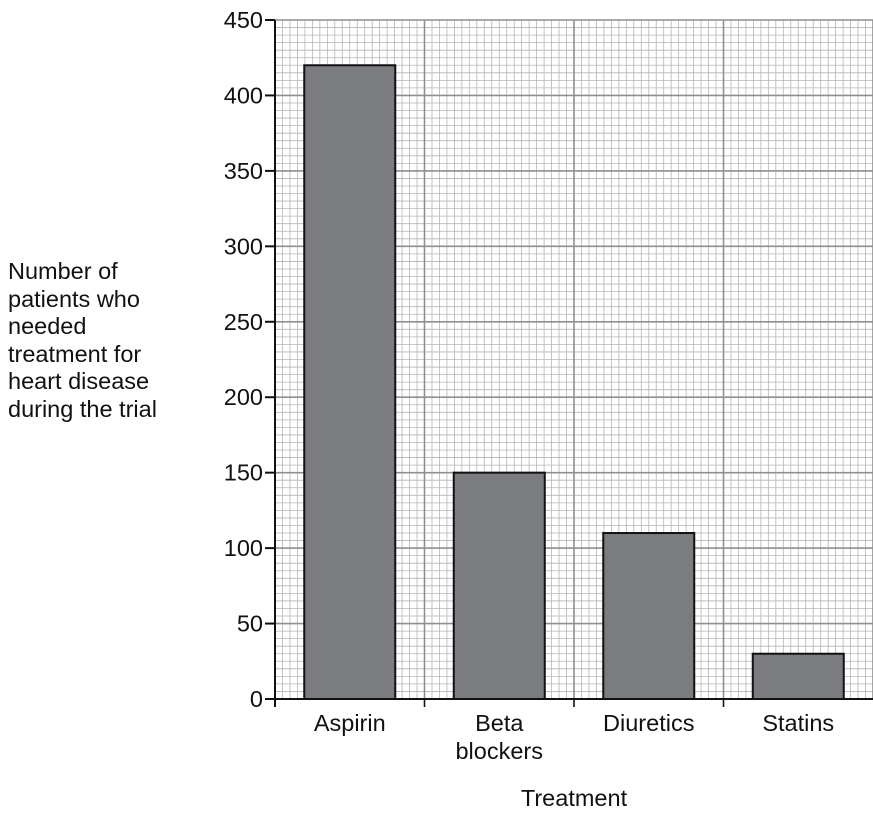  I want to click on bar-aspirin, so click(350, 382).